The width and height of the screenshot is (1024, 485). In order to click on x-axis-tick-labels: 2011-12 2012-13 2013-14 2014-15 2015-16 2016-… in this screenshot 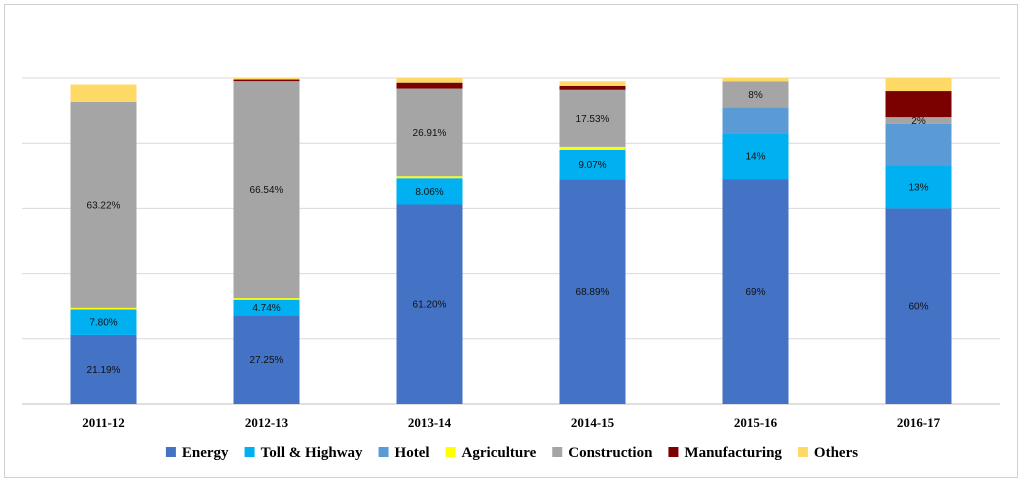, I will do `click(511, 422)`.